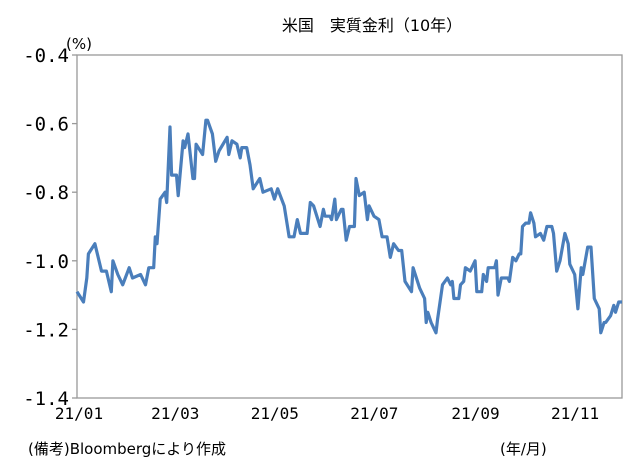  I want to click on y-tick-label: -1.0, so click(46, 262).